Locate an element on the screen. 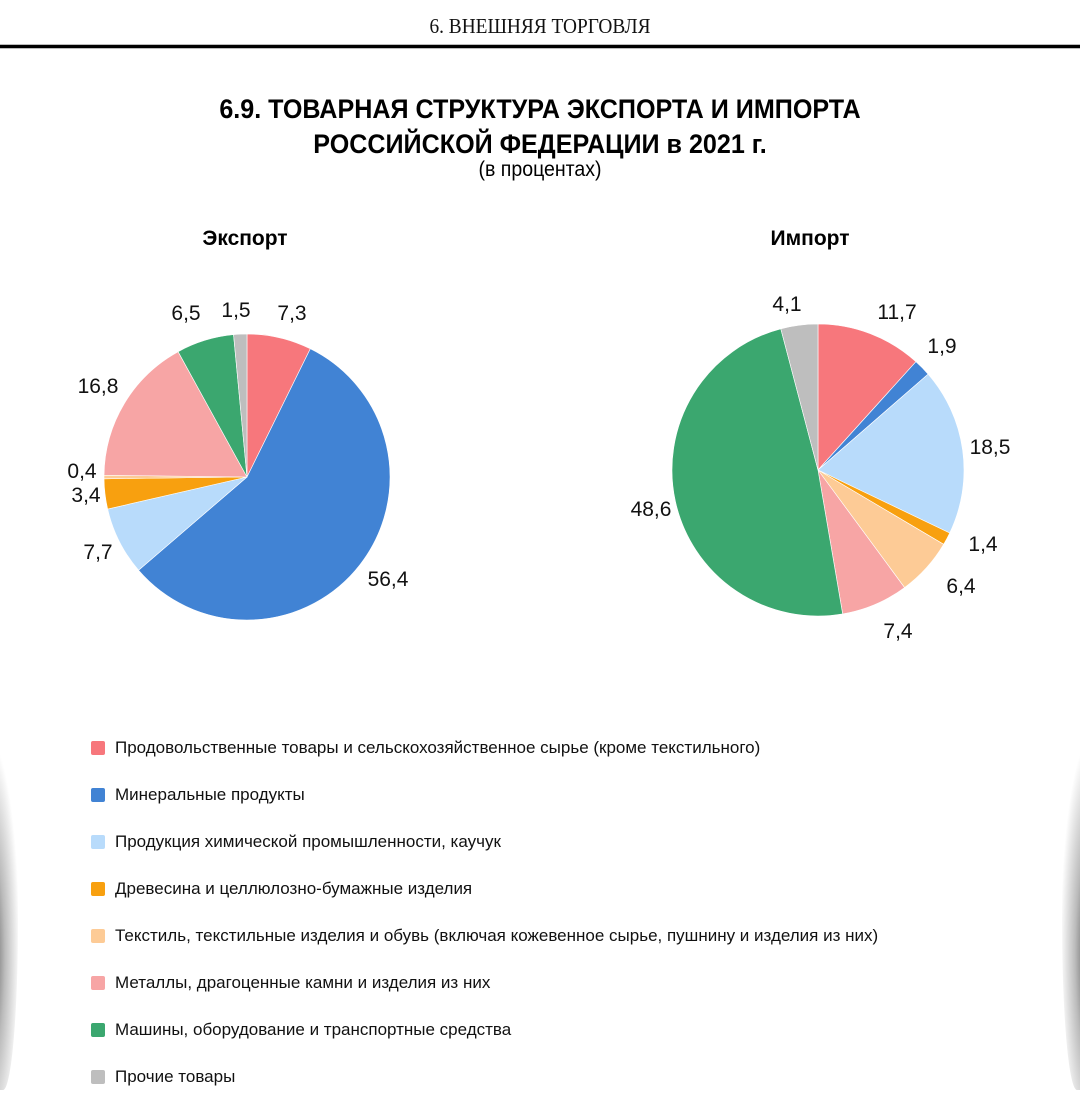  import-pie-title: Импорт is located at coordinates (810, 238).